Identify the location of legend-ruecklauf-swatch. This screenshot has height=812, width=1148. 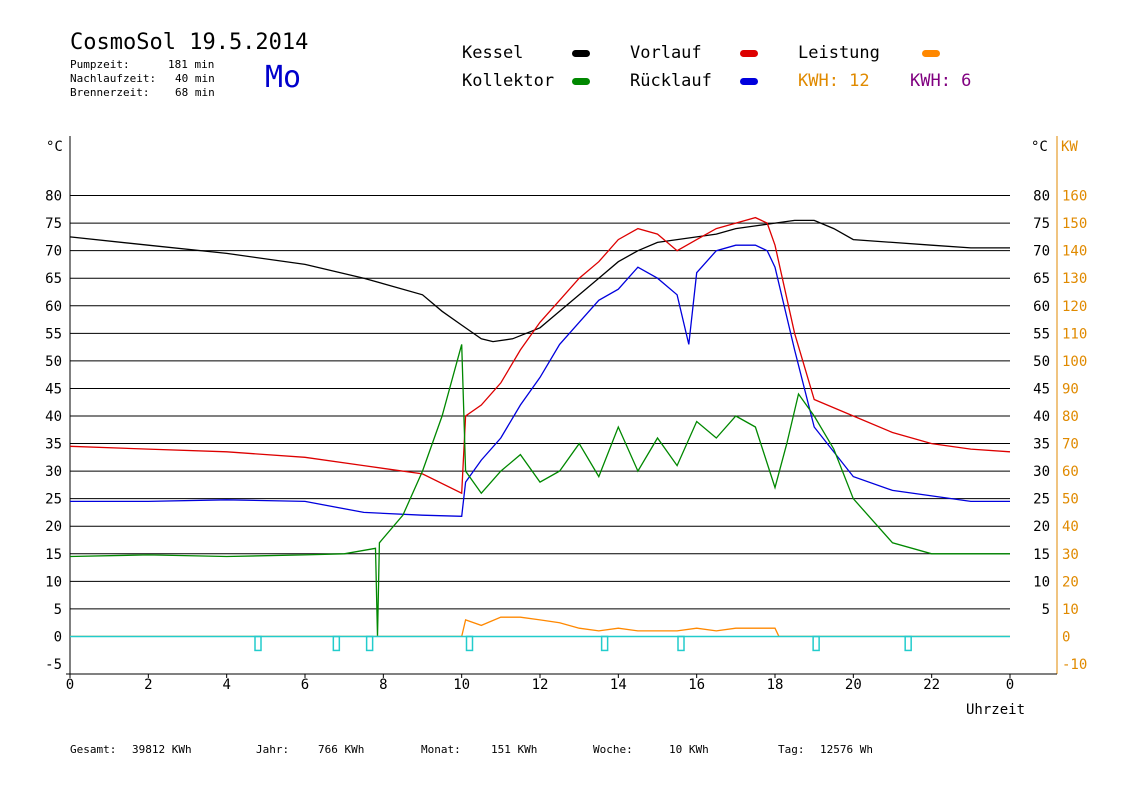
(749, 81).